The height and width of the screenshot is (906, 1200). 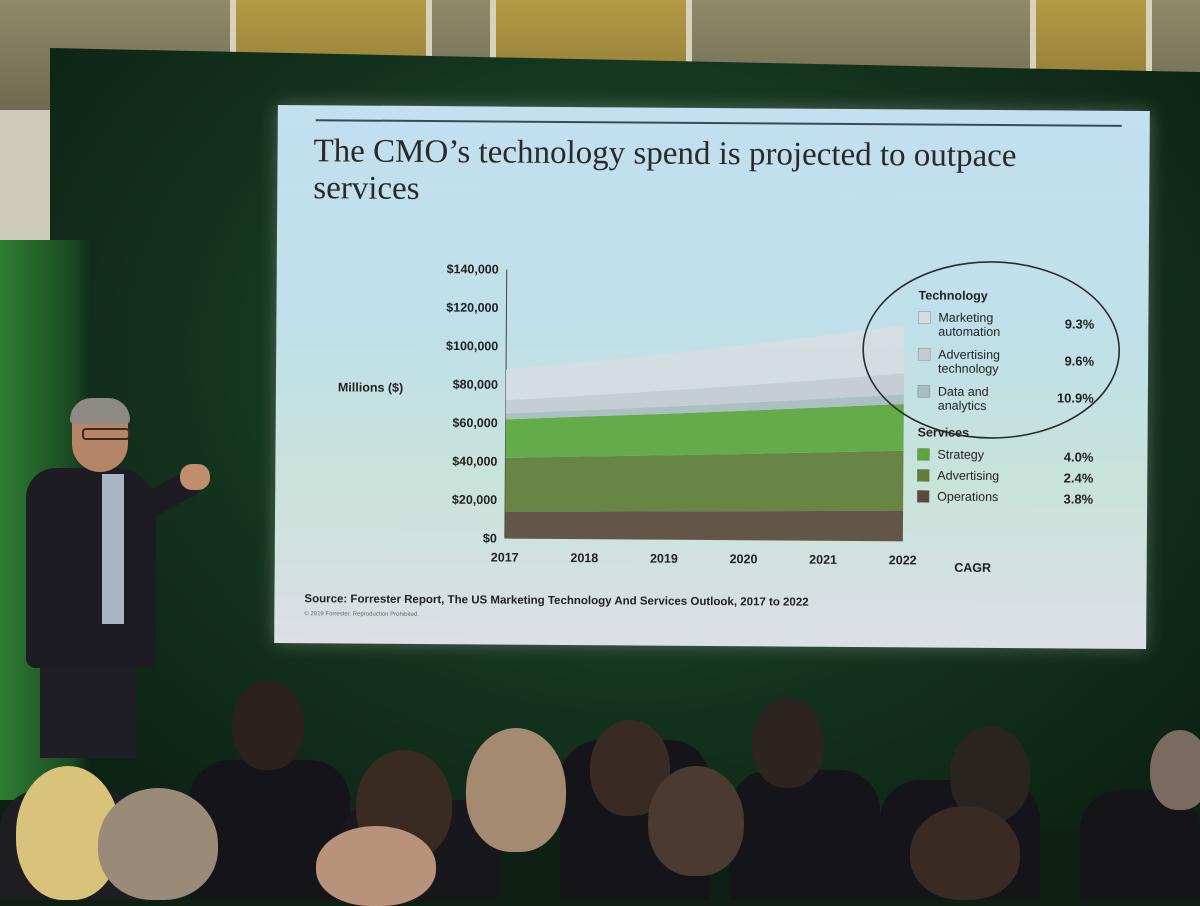 I want to click on area-series, so click(x=704, y=433).